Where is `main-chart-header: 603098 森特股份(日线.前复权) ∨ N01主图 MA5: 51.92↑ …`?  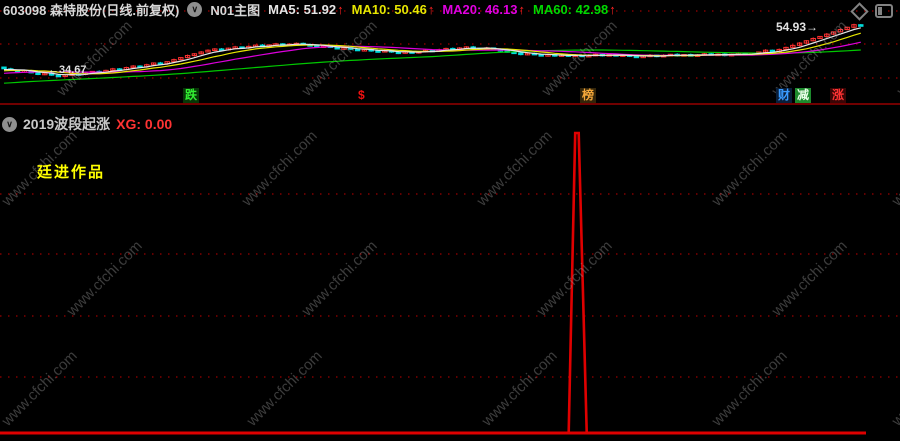
main-chart-header: 603098 森特股份(日线.前复权) ∨ N01主图 MA5: 51.92↑ … is located at coordinates (309, 9).